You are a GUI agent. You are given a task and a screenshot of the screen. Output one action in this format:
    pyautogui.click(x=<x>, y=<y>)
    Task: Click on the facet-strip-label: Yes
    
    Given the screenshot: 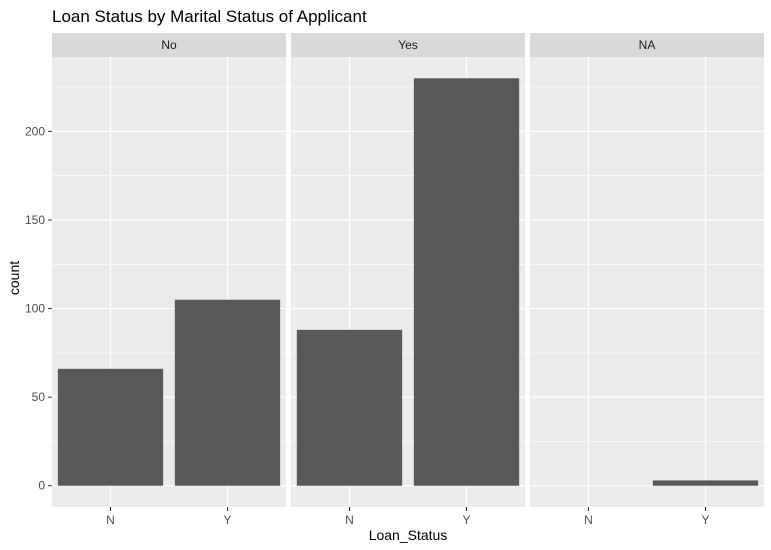 What is the action you would take?
    pyautogui.click(x=408, y=45)
    